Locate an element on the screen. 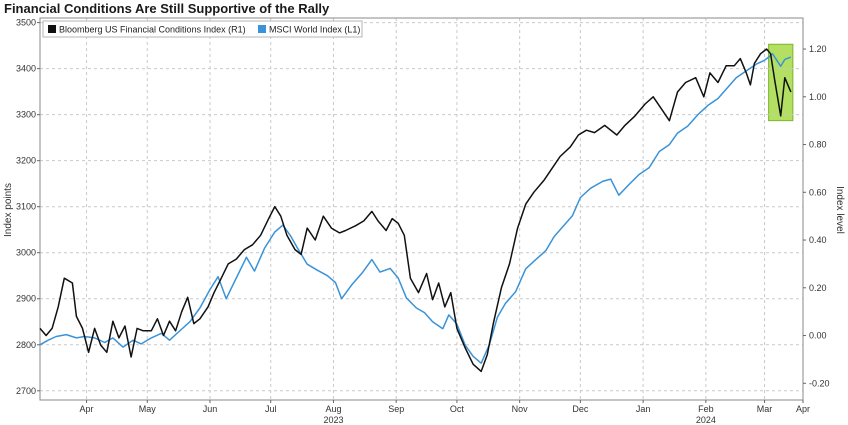  y-left-tick-label: 2800 is located at coordinates (26, 345).